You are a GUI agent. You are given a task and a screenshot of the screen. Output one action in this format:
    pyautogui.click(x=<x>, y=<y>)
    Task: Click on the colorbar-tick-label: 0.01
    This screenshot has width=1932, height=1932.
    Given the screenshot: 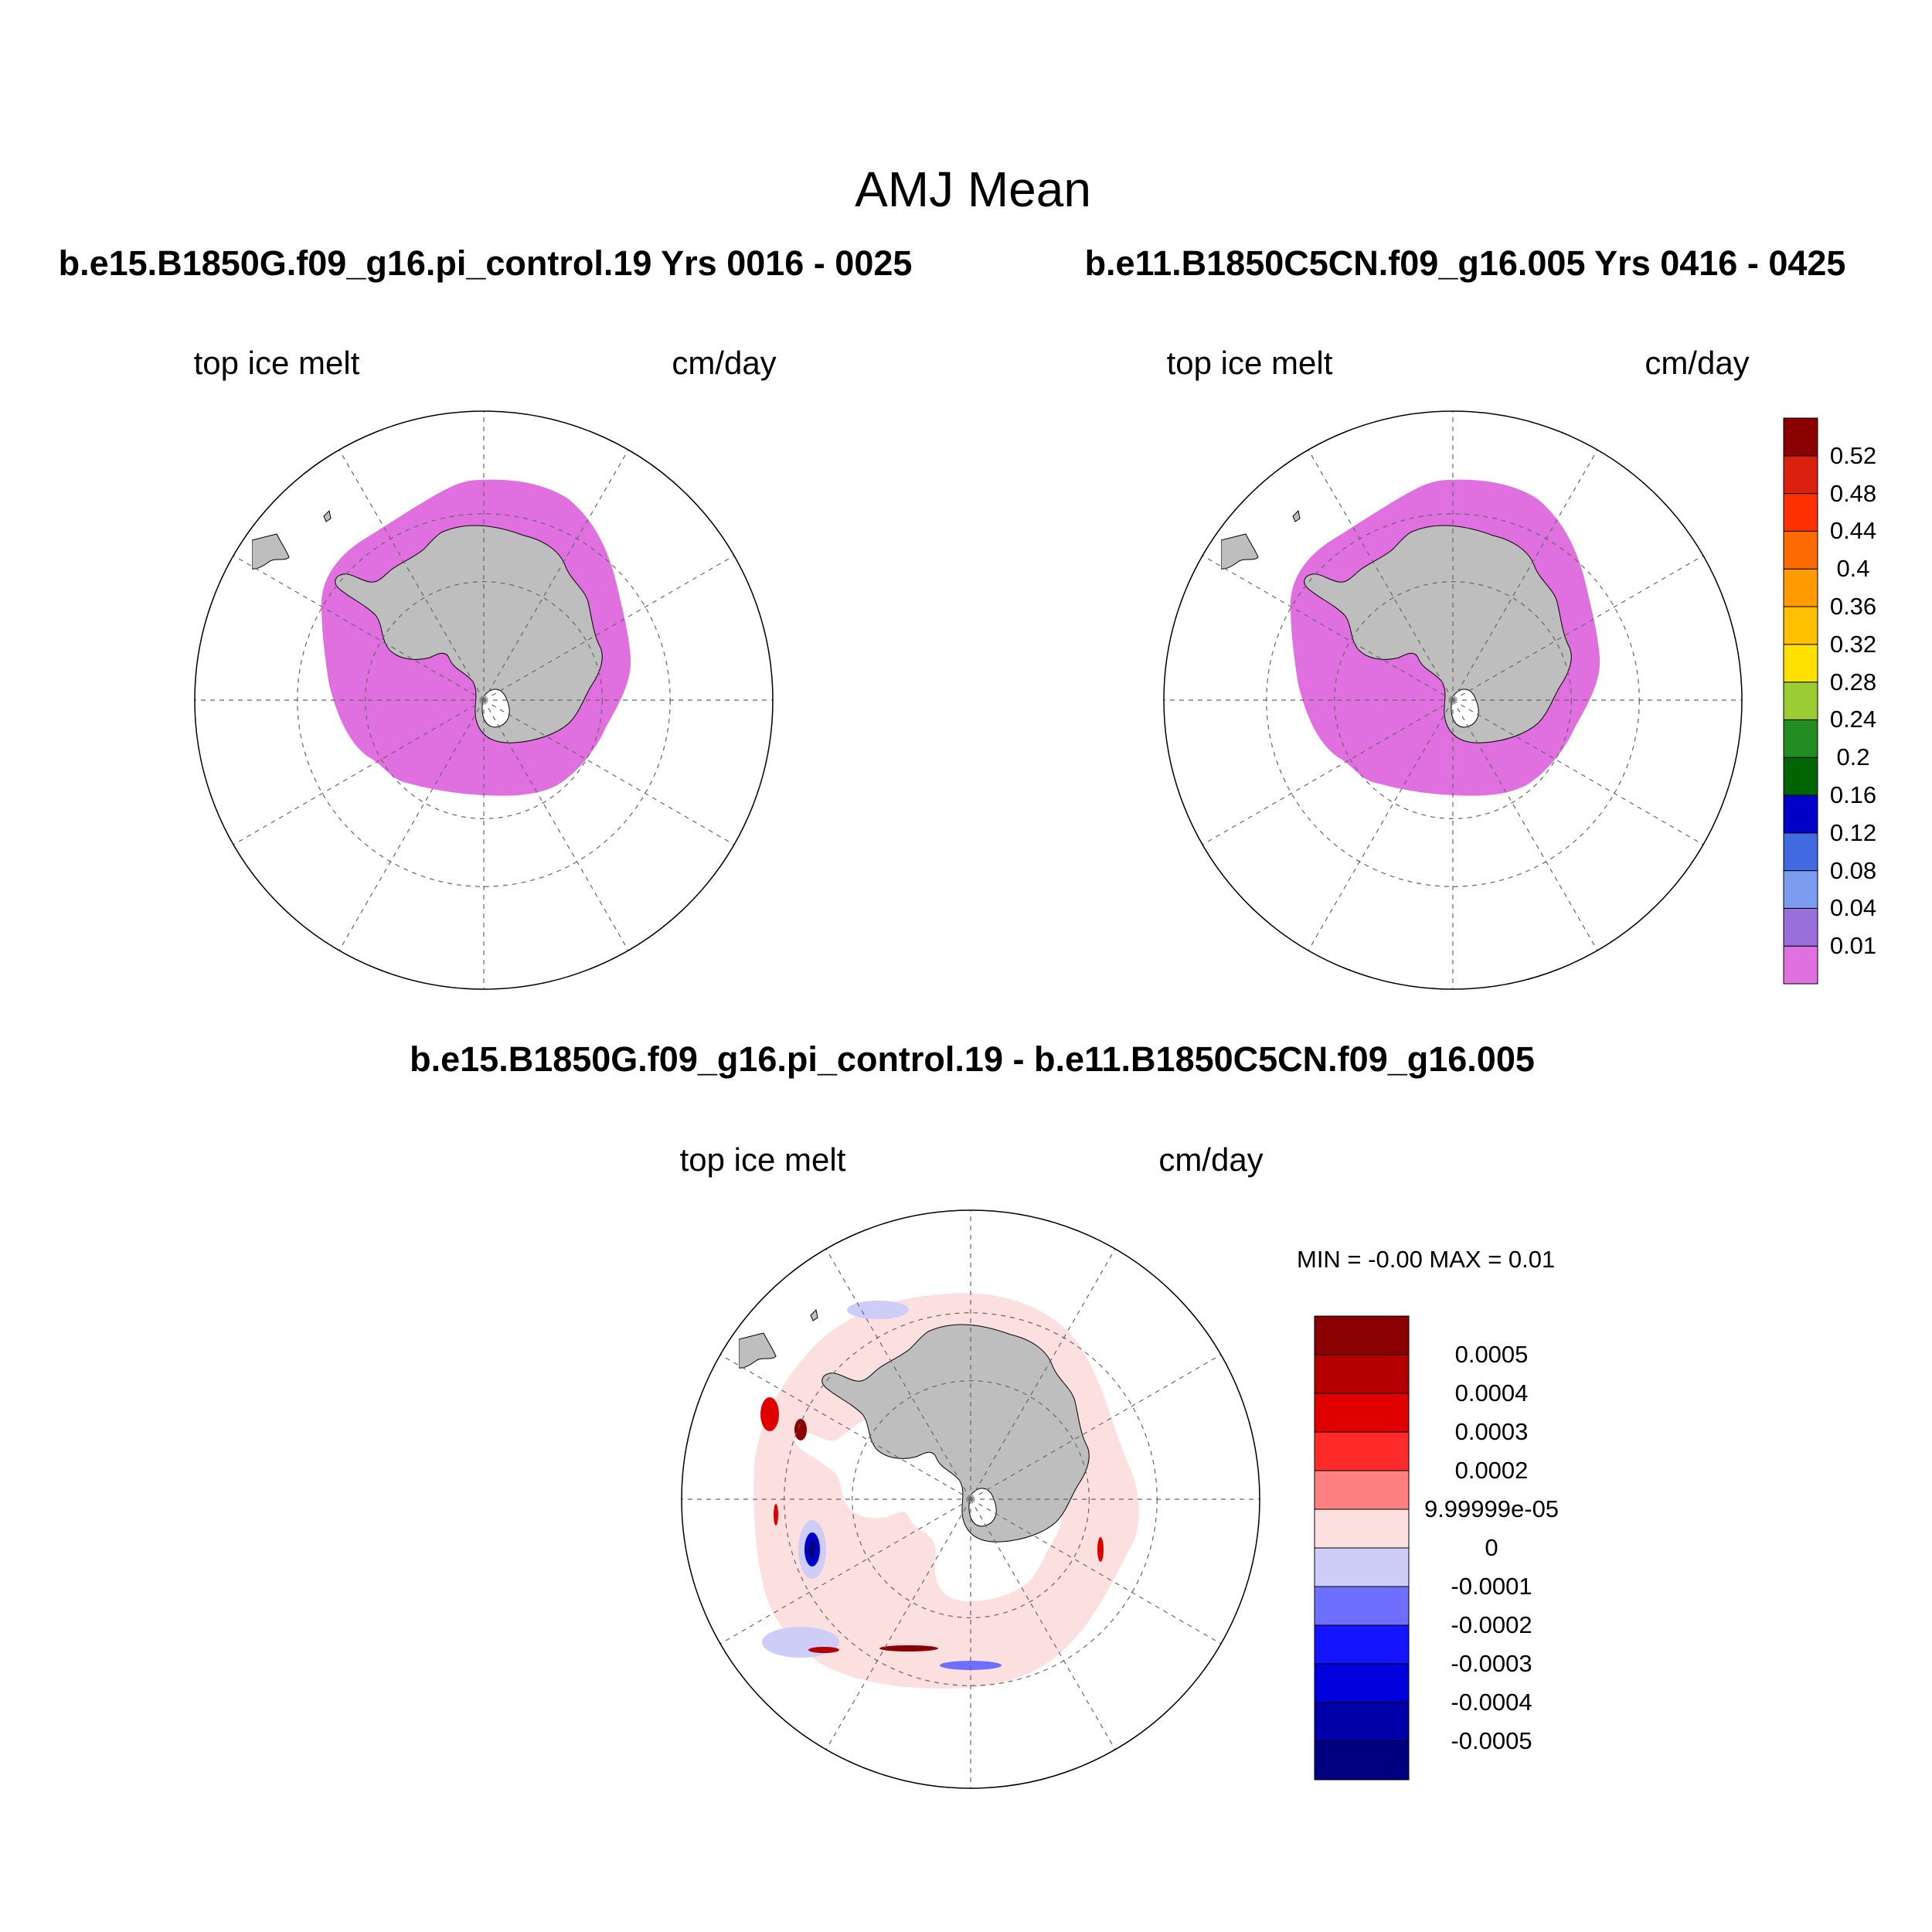 What is the action you would take?
    pyautogui.click(x=1853, y=946)
    